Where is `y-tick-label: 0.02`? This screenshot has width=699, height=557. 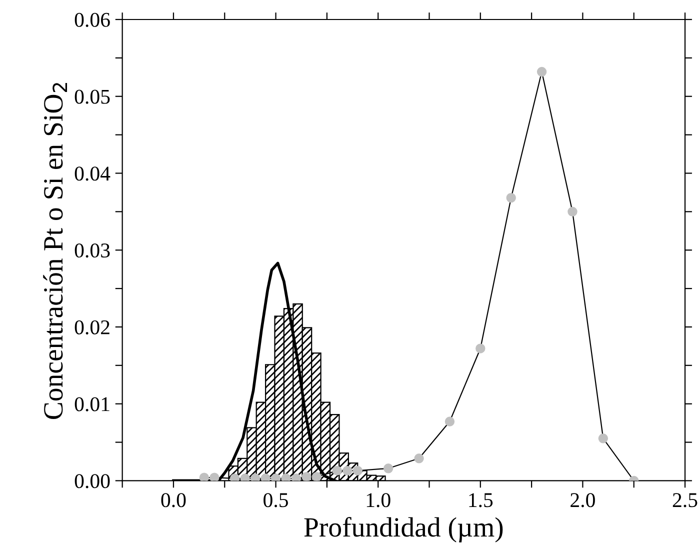 y-tick-label: 0.02 is located at coordinates (92, 327).